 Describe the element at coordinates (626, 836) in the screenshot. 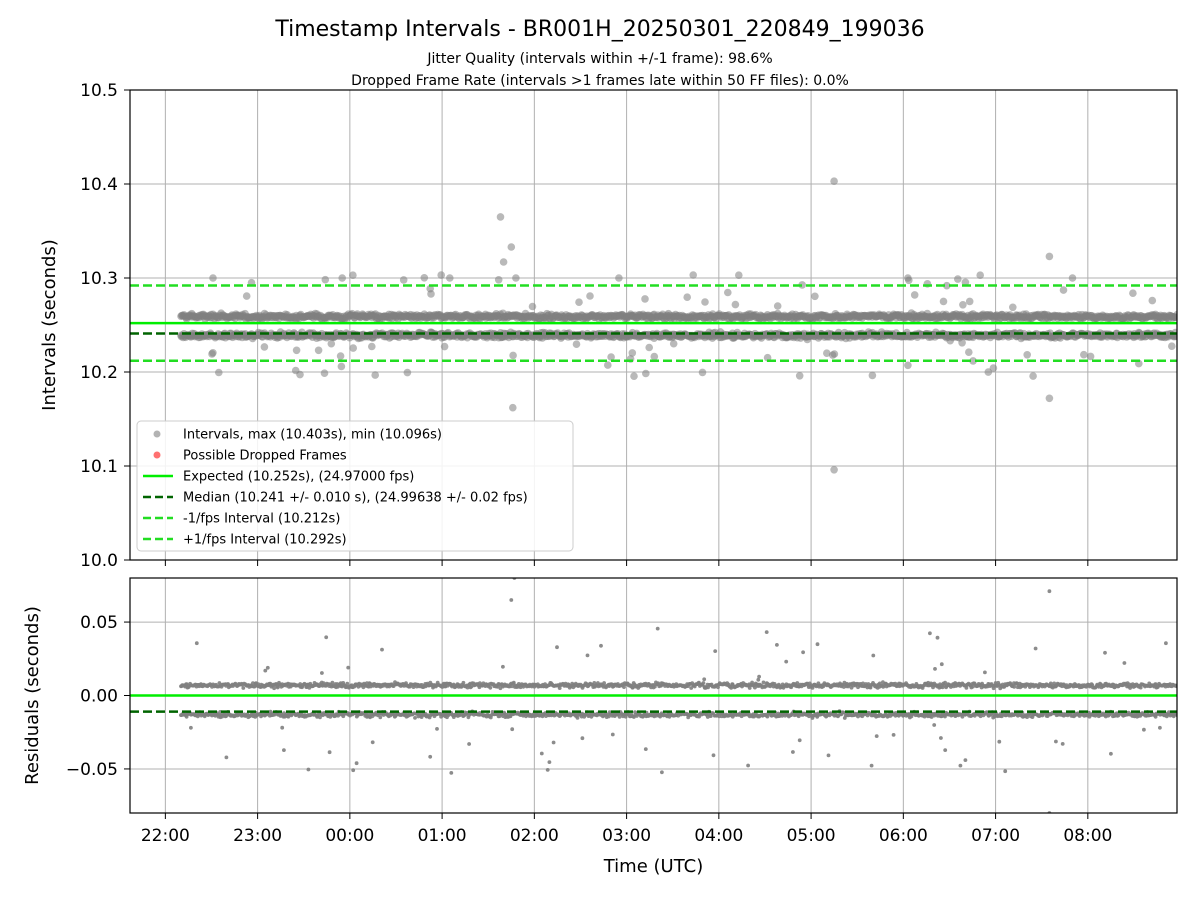

I see `x-tick-label: 03:00` at that location.